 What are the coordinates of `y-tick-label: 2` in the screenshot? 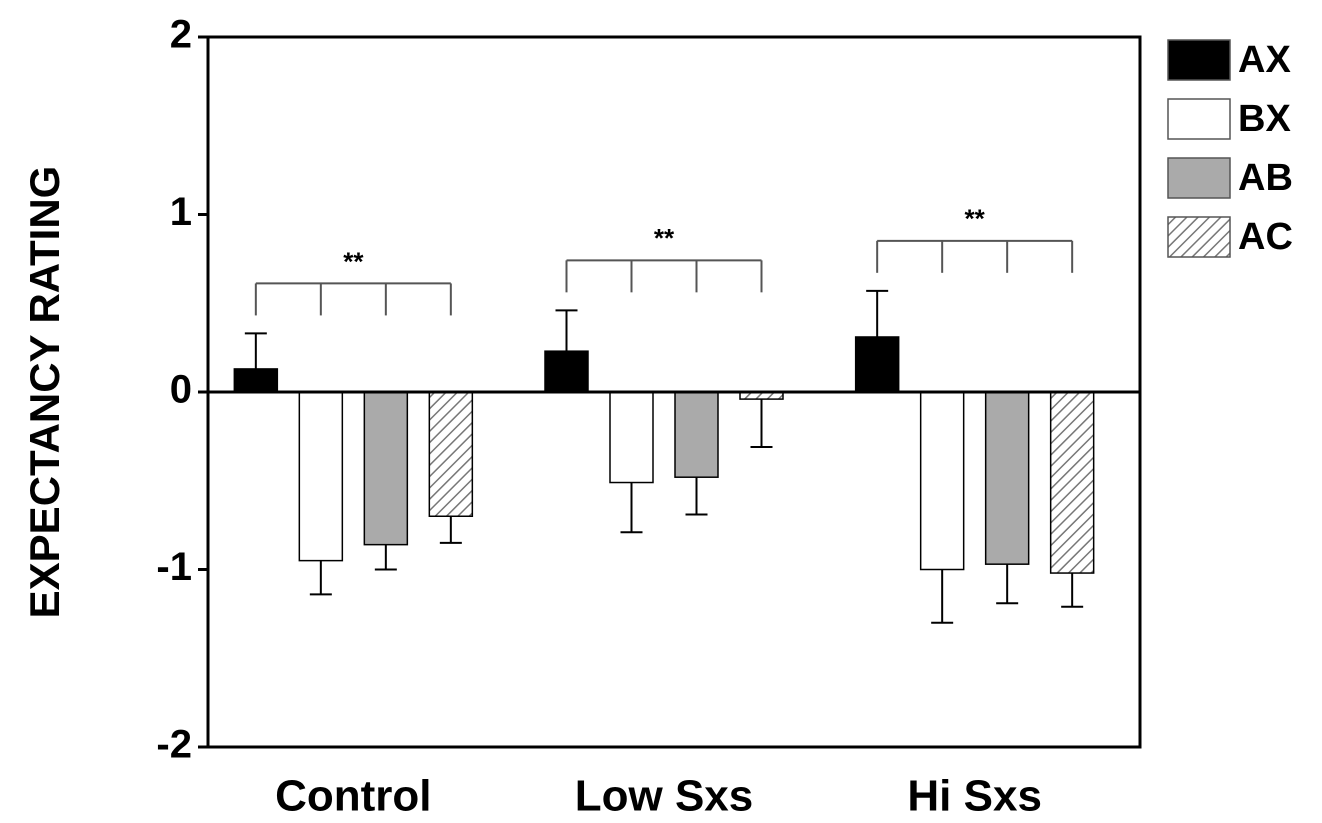 It's located at (181, 35).